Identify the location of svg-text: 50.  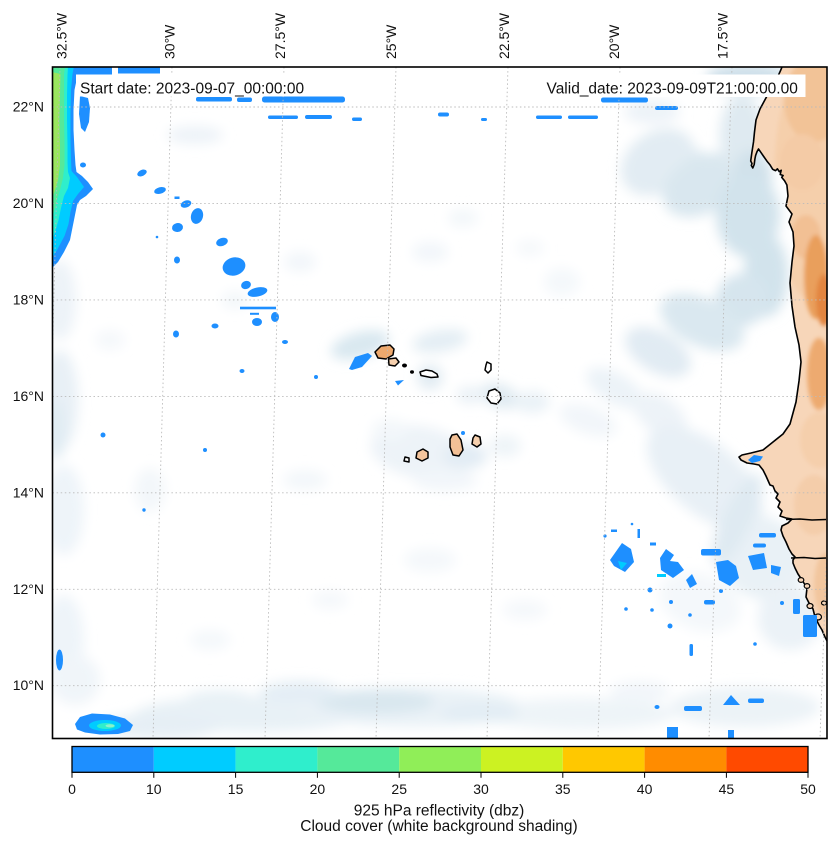
(808, 789).